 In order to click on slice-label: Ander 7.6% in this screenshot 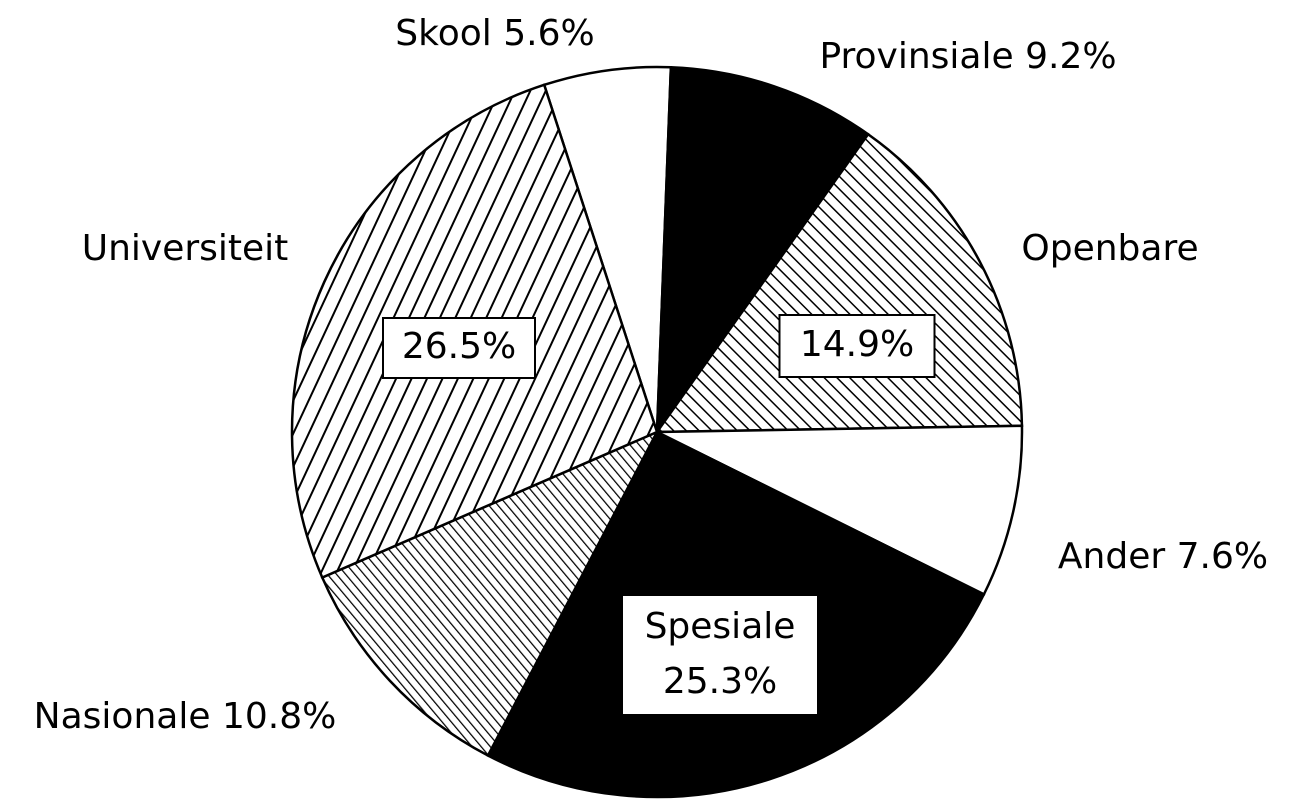, I will do `click(1163, 556)`.